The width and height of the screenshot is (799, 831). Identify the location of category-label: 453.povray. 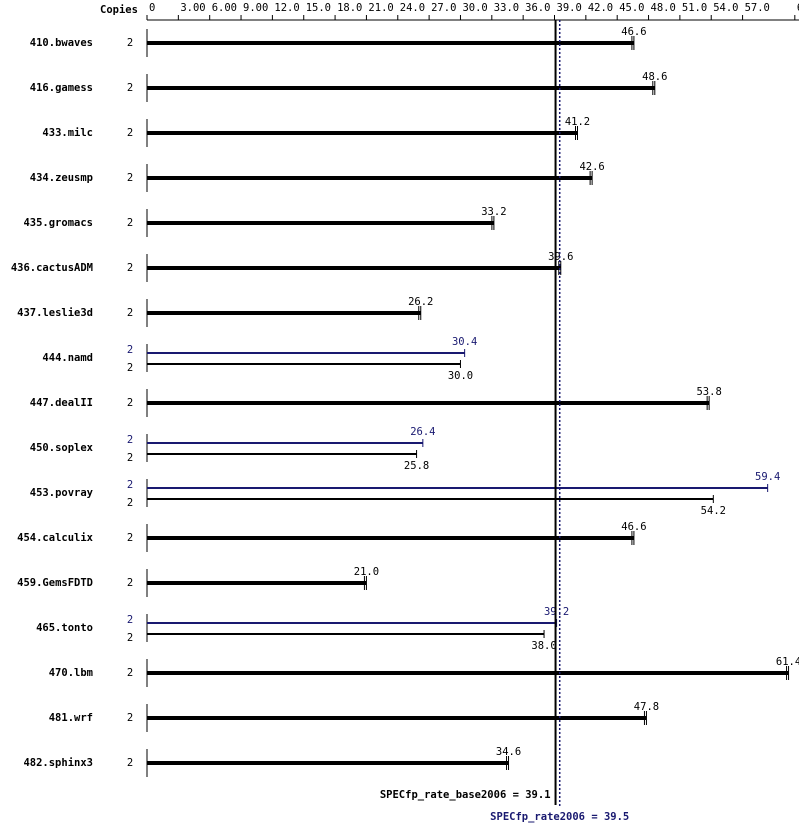
(62, 493).